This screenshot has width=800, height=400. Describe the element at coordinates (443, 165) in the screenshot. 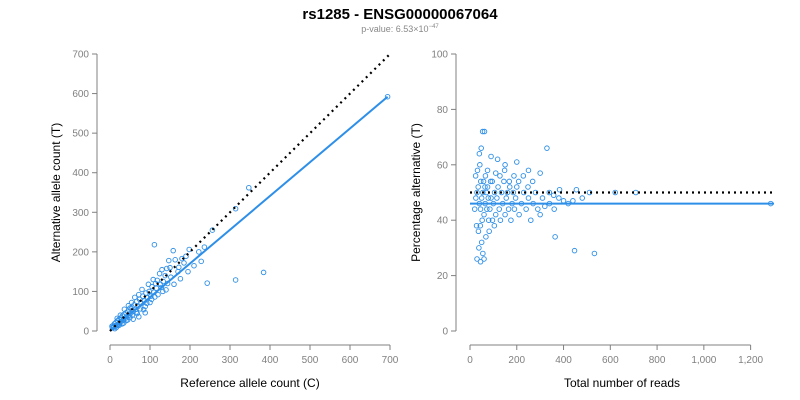

I see `y-tick-label: 60` at that location.